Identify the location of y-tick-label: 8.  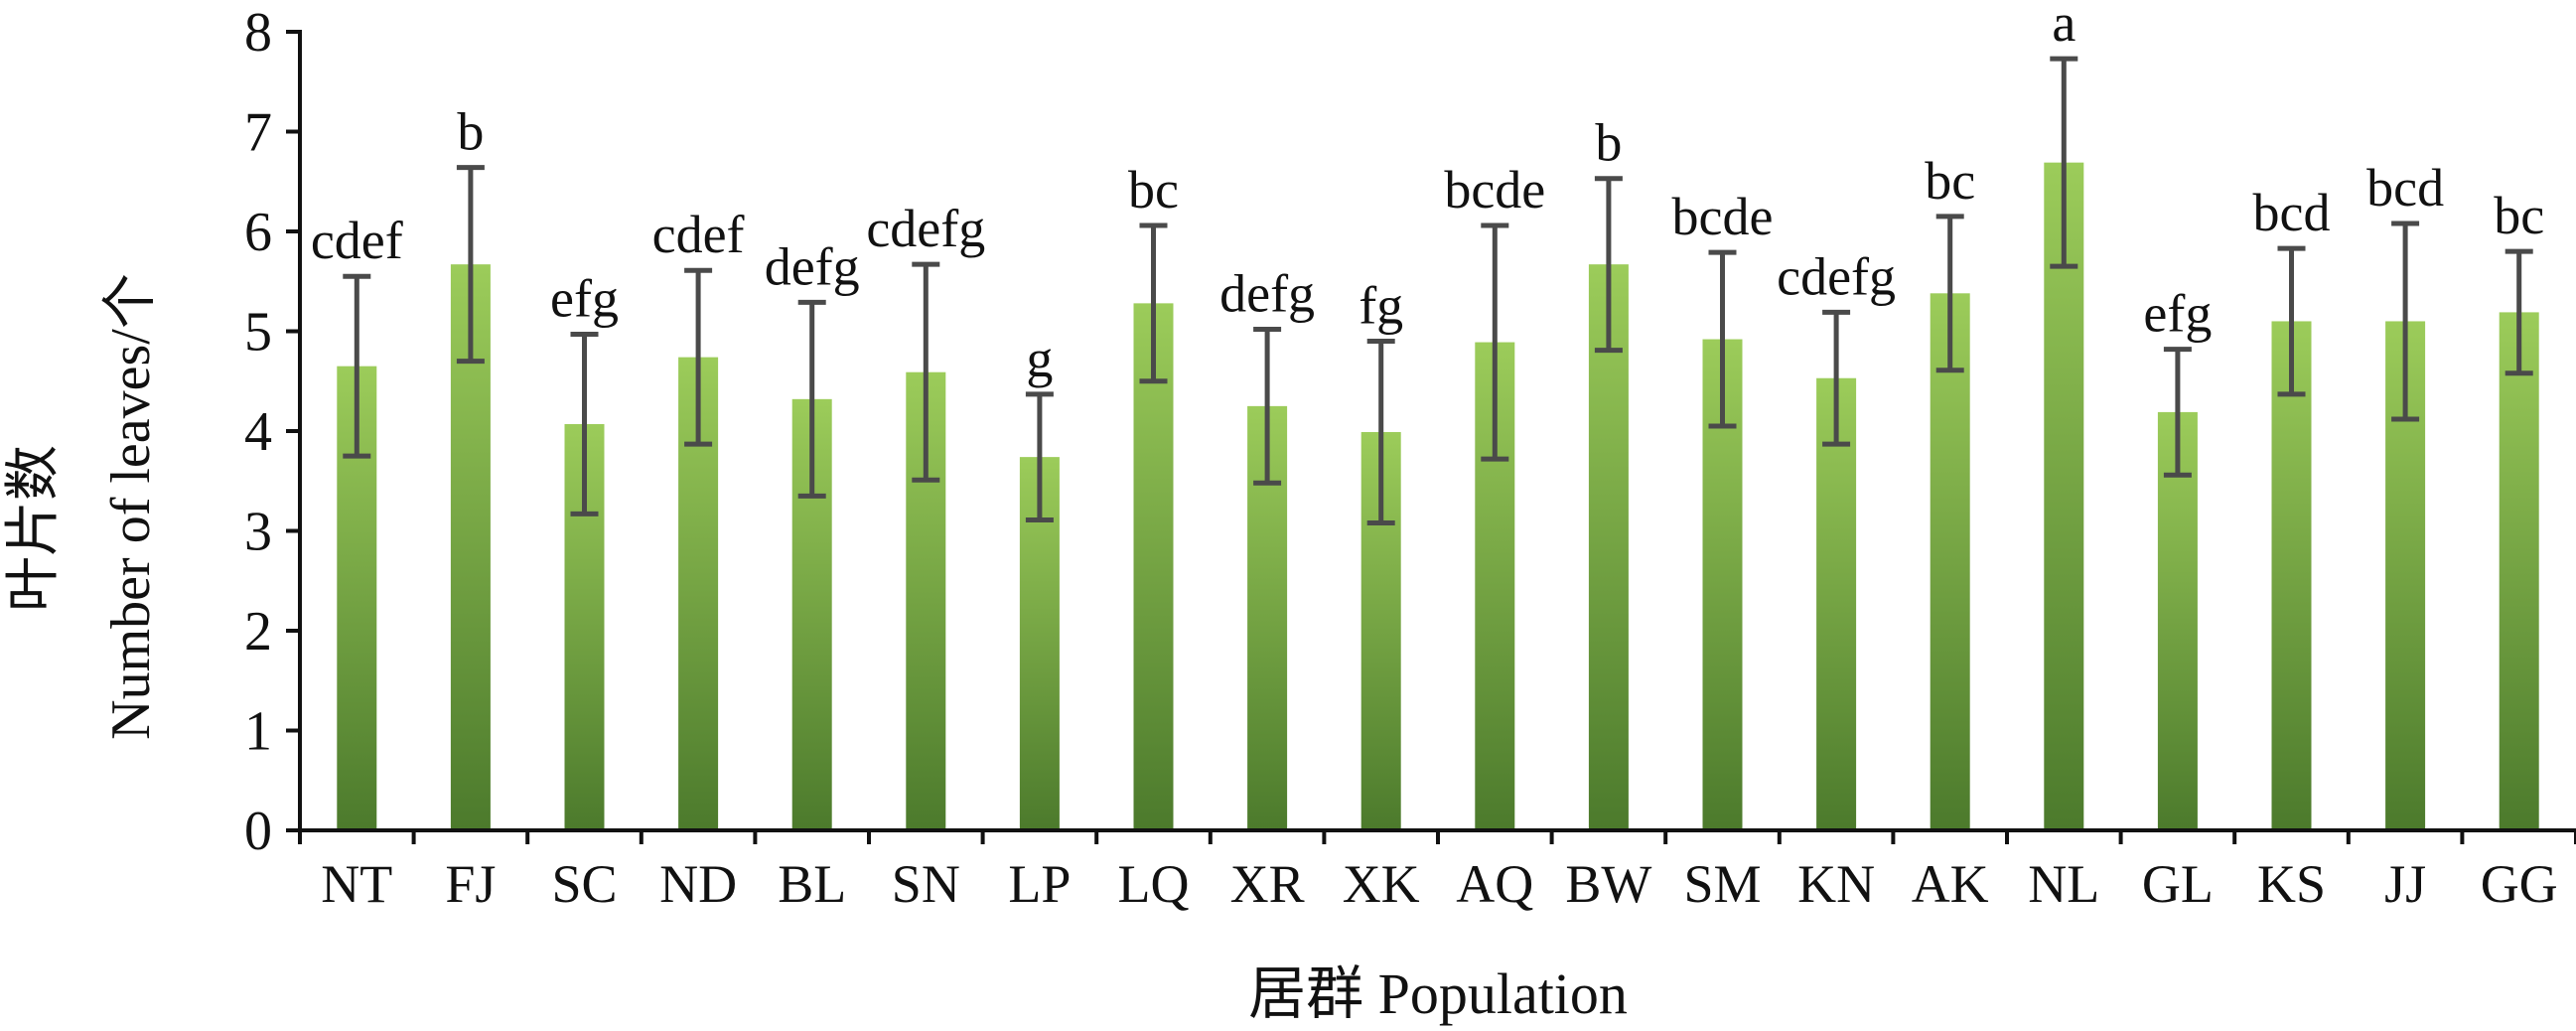
(258, 33).